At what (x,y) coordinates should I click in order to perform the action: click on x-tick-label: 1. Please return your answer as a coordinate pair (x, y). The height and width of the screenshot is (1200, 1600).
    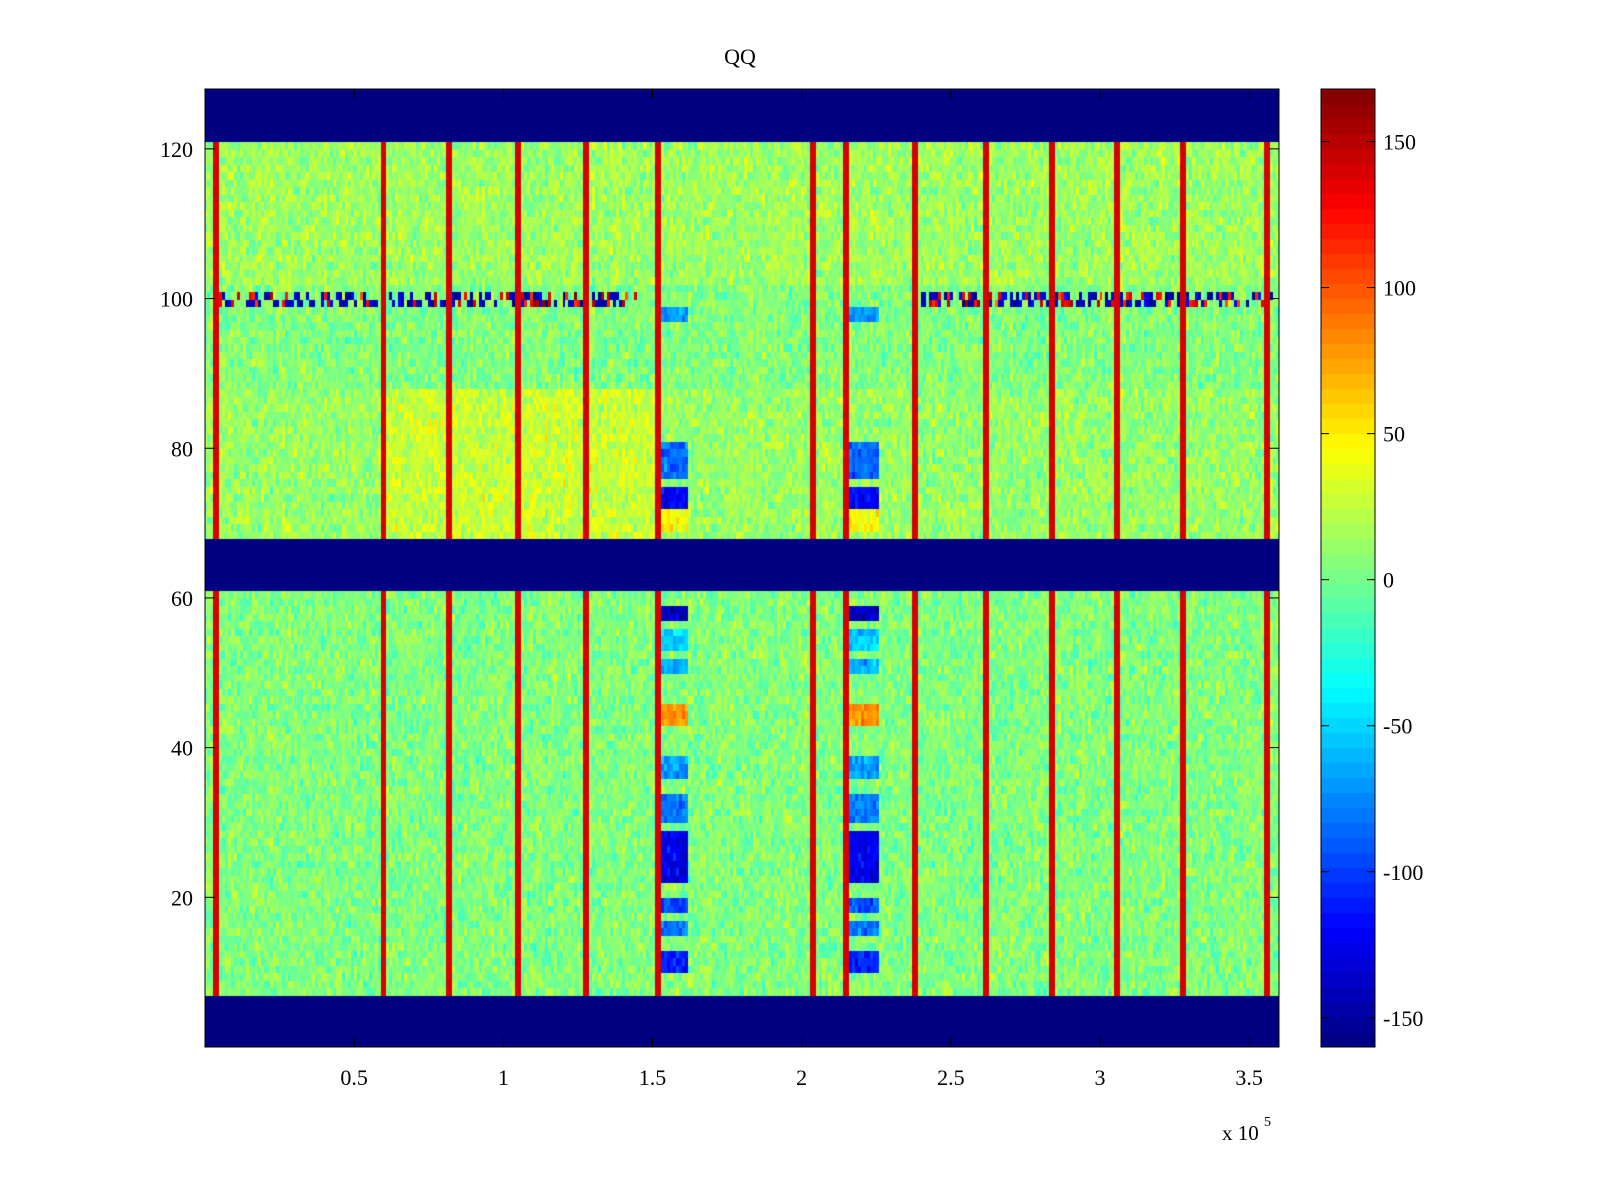
    Looking at the image, I should click on (503, 1077).